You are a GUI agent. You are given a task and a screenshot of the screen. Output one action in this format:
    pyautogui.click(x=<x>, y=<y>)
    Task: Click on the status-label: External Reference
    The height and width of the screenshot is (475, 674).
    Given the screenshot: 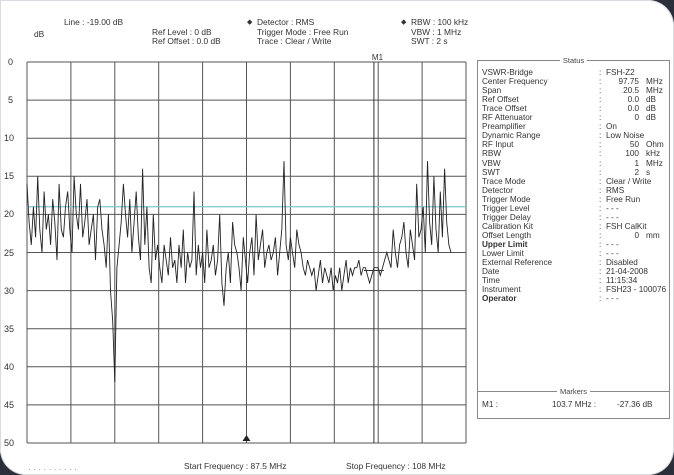 What is the action you would take?
    pyautogui.click(x=517, y=263)
    